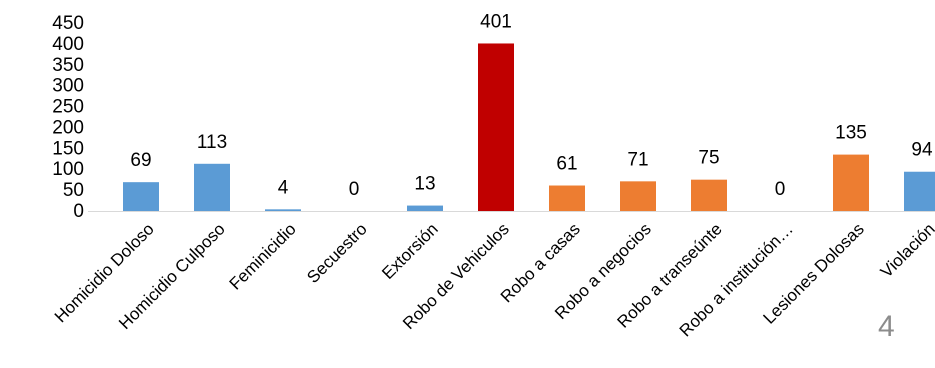 Image resolution: width=935 pixels, height=368 pixels. I want to click on y-tick-label: 50, so click(73, 190).